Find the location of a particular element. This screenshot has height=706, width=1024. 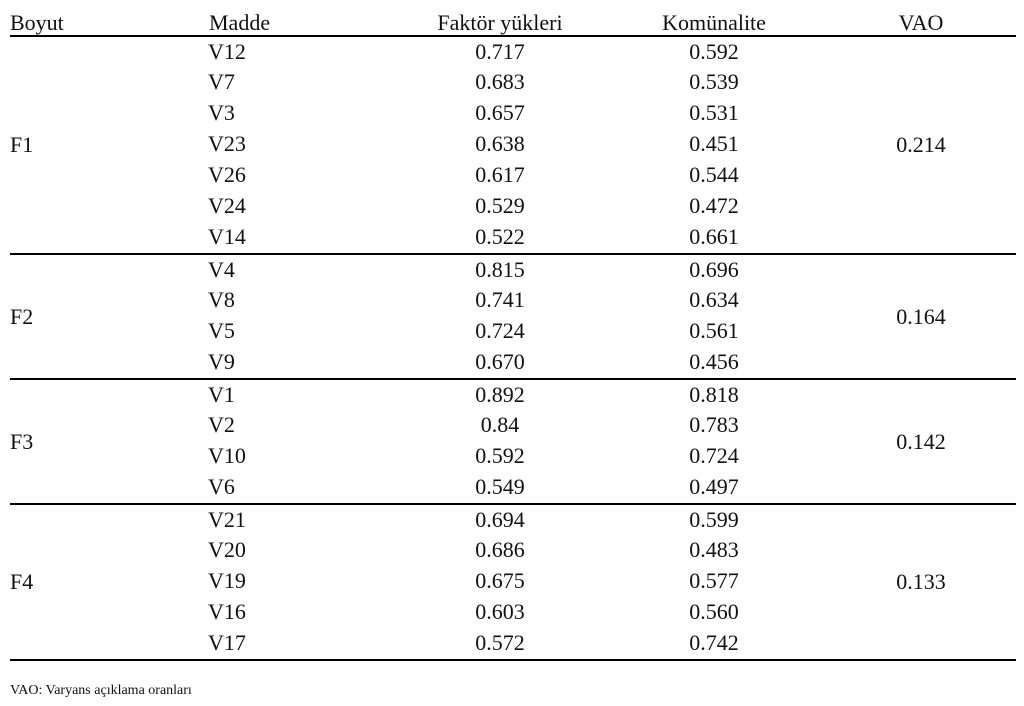

cell-faktor-yuku: 0.892 is located at coordinates (500, 394).